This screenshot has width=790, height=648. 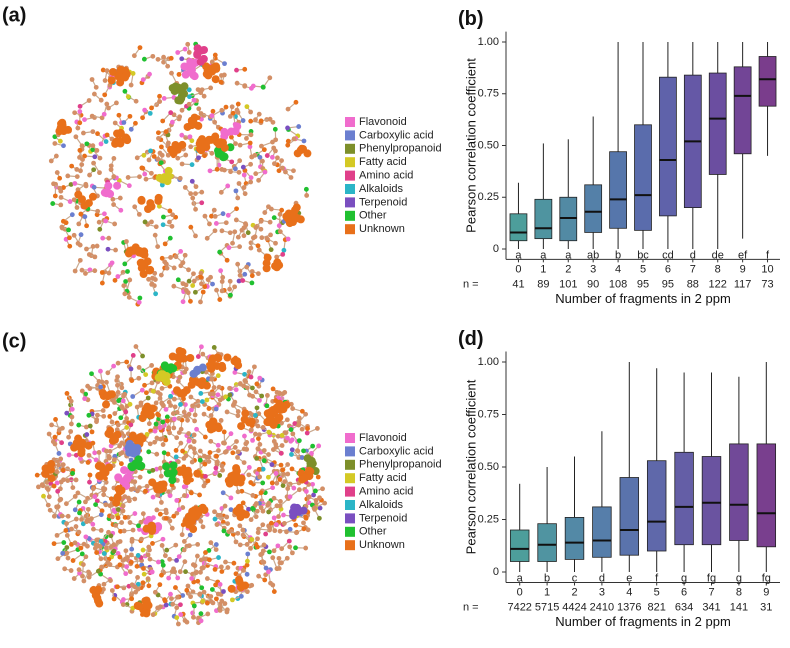 I want to click on legend-label: Terpenoid, so click(x=383, y=518).